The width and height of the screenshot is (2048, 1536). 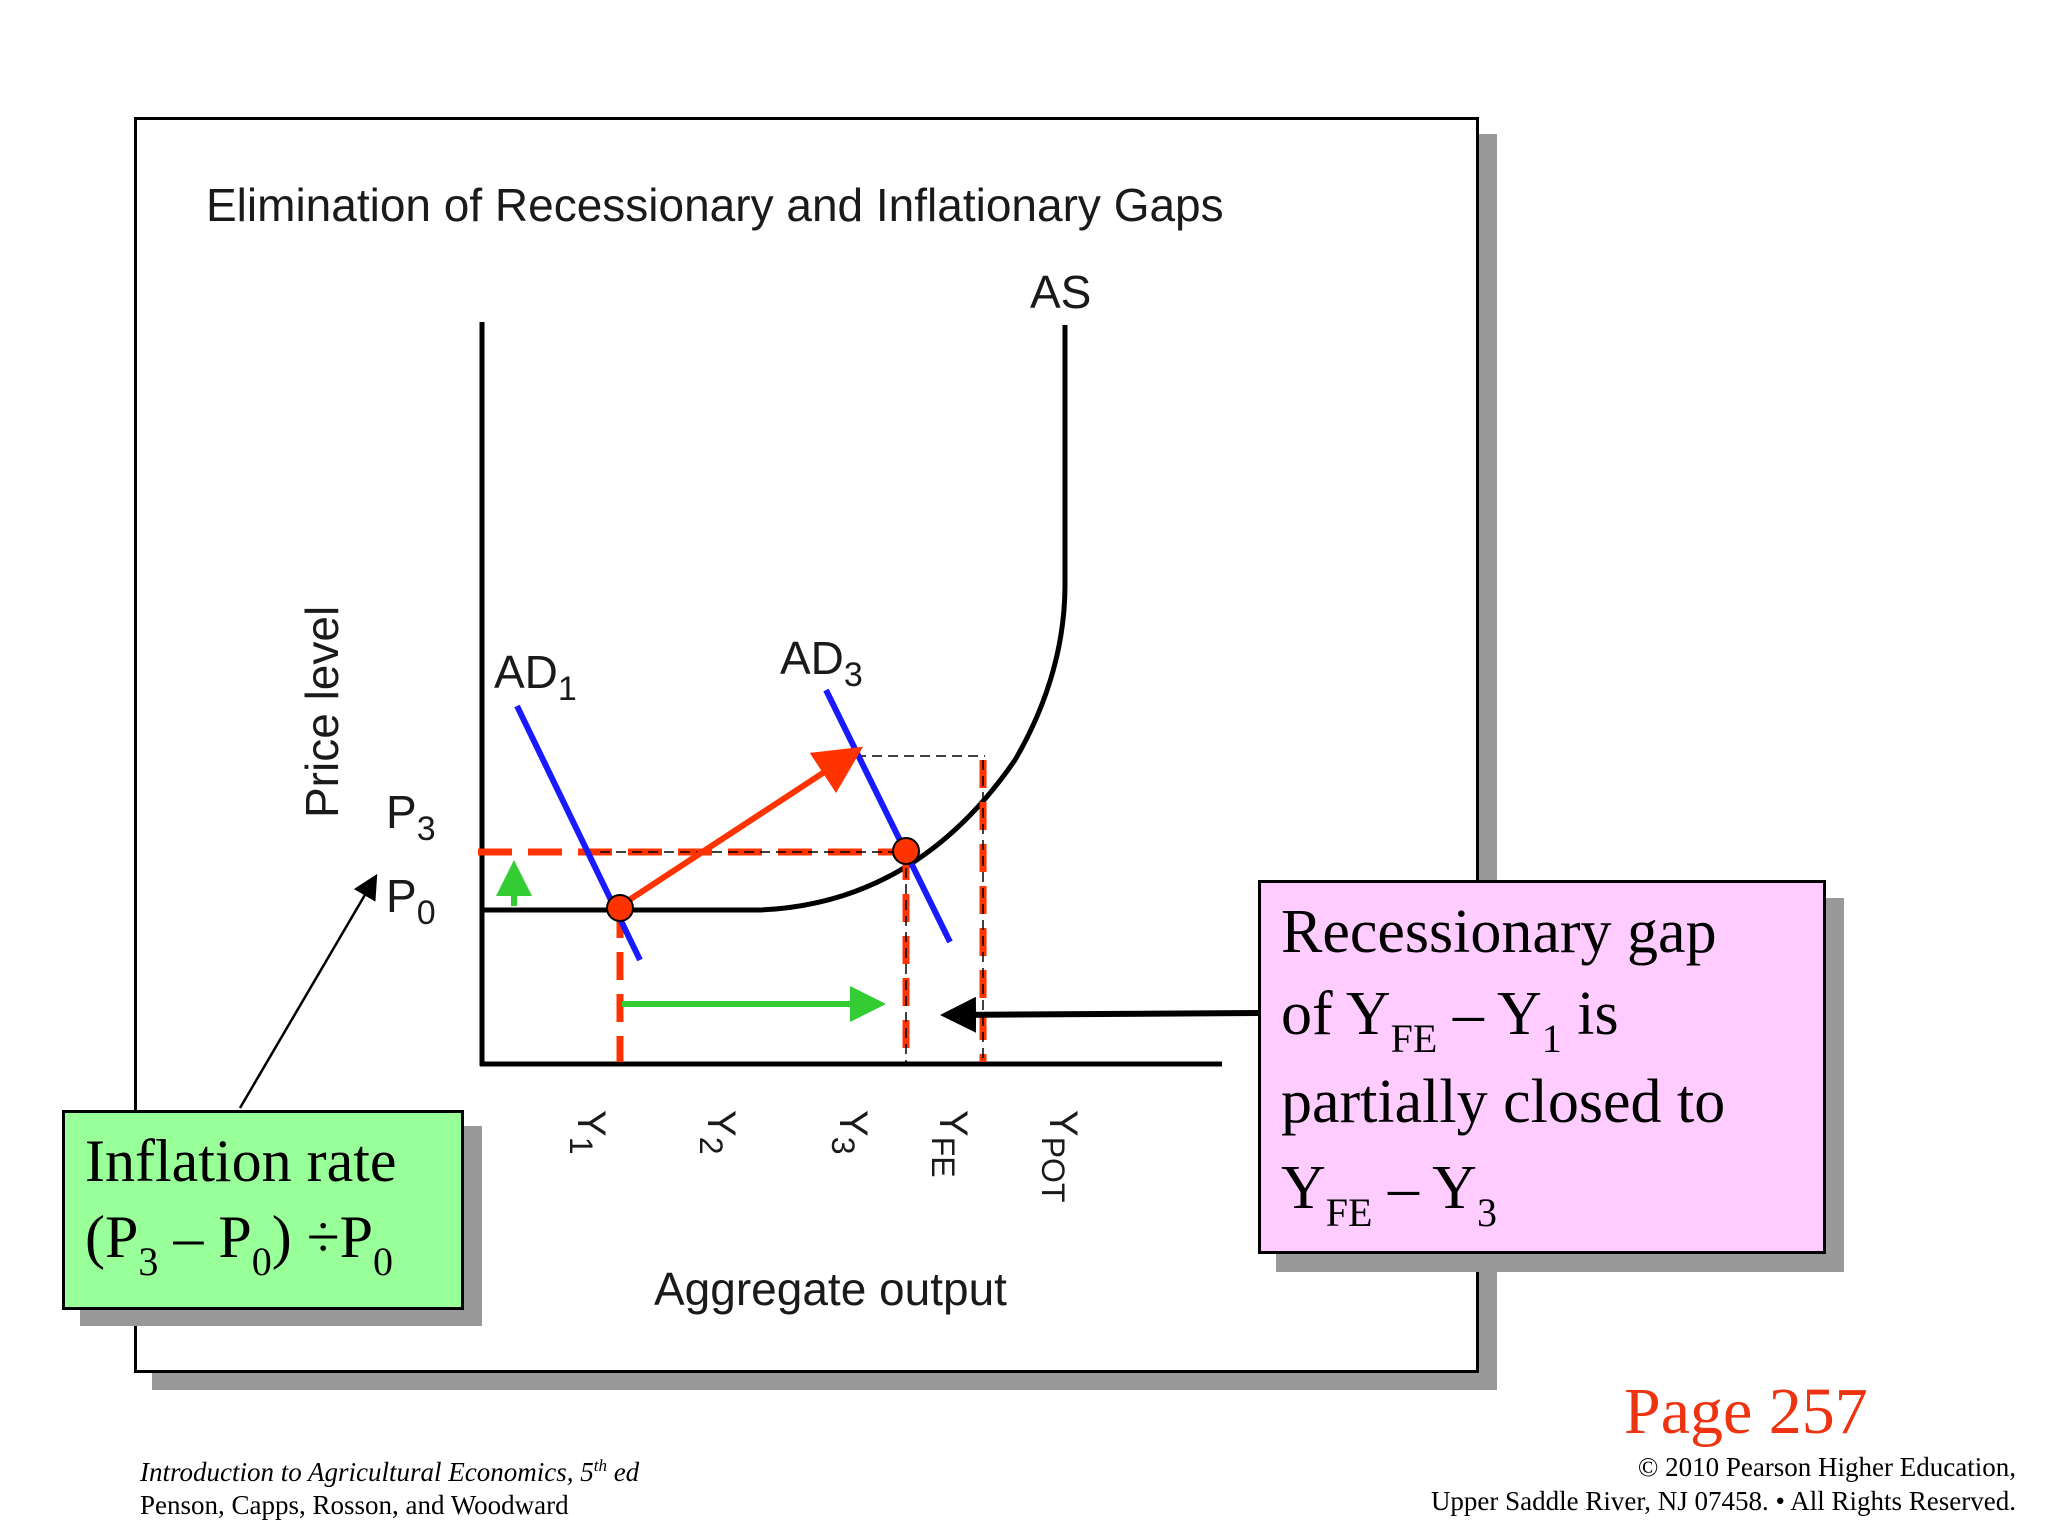 What do you see at coordinates (354, 1505) in the screenshot?
I see `footer-authors: Penson, Capps, Rosson, and Woodward` at bounding box center [354, 1505].